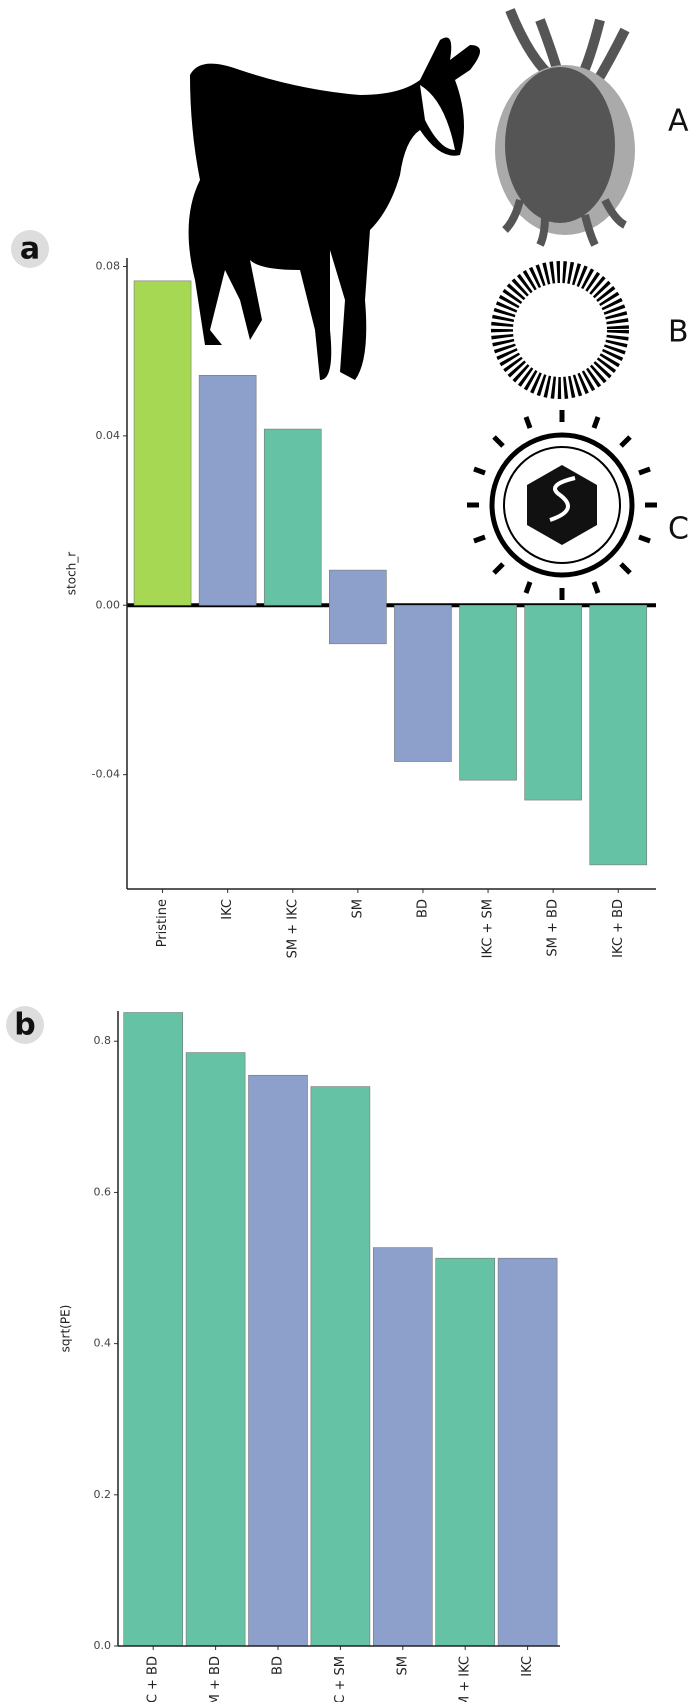 This screenshot has width=691, height=1702. I want to click on y-tick-label: 0.6, so click(103, 1191).